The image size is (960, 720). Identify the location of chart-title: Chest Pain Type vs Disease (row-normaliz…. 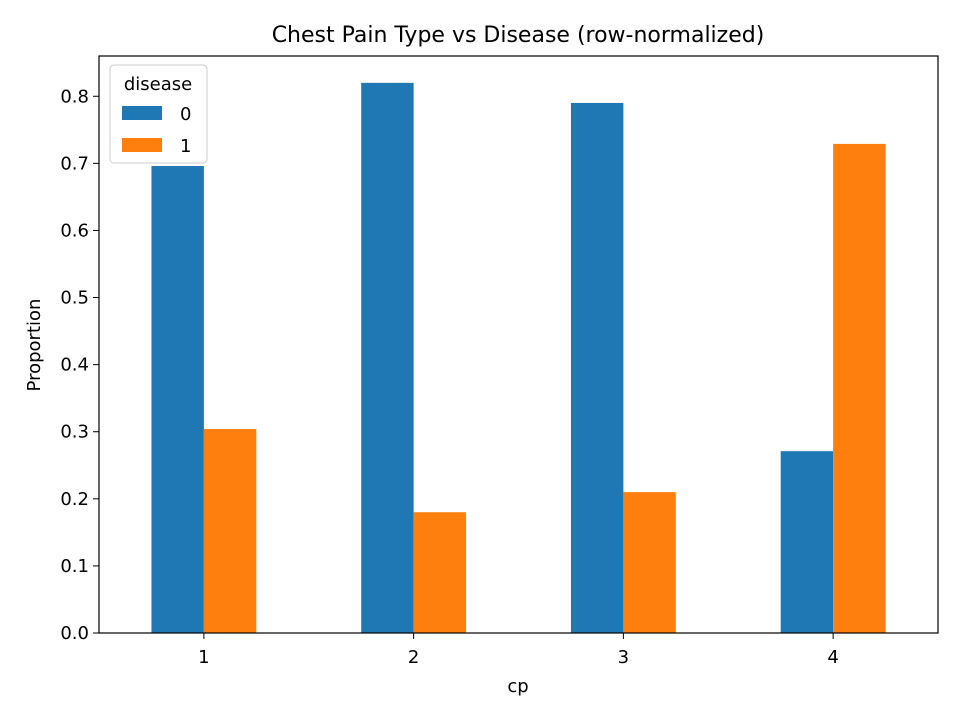
(518, 35).